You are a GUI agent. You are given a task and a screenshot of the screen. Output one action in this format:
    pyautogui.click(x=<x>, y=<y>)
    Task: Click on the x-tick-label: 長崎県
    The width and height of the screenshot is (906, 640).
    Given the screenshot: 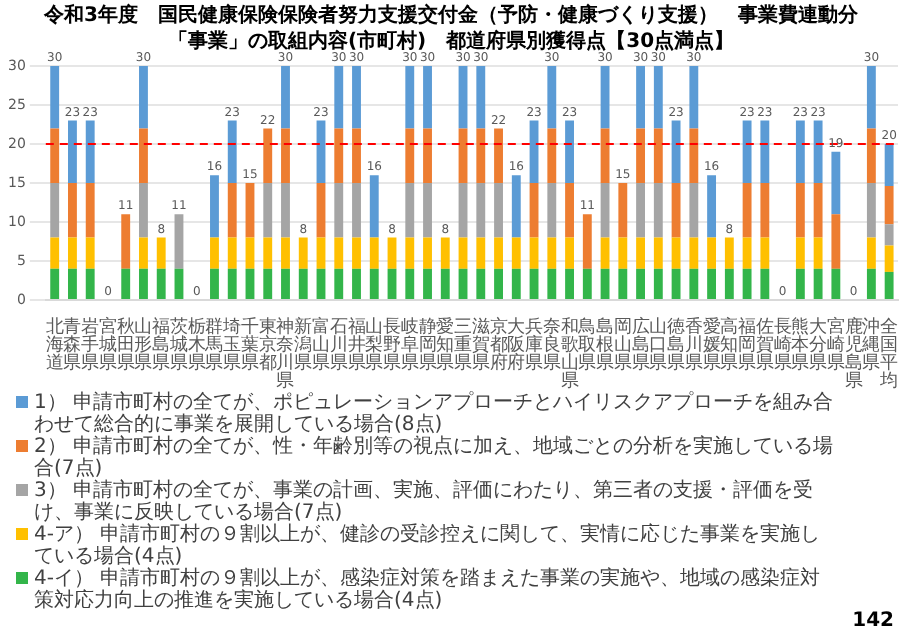 What is the action you would take?
    pyautogui.click(x=782, y=344)
    